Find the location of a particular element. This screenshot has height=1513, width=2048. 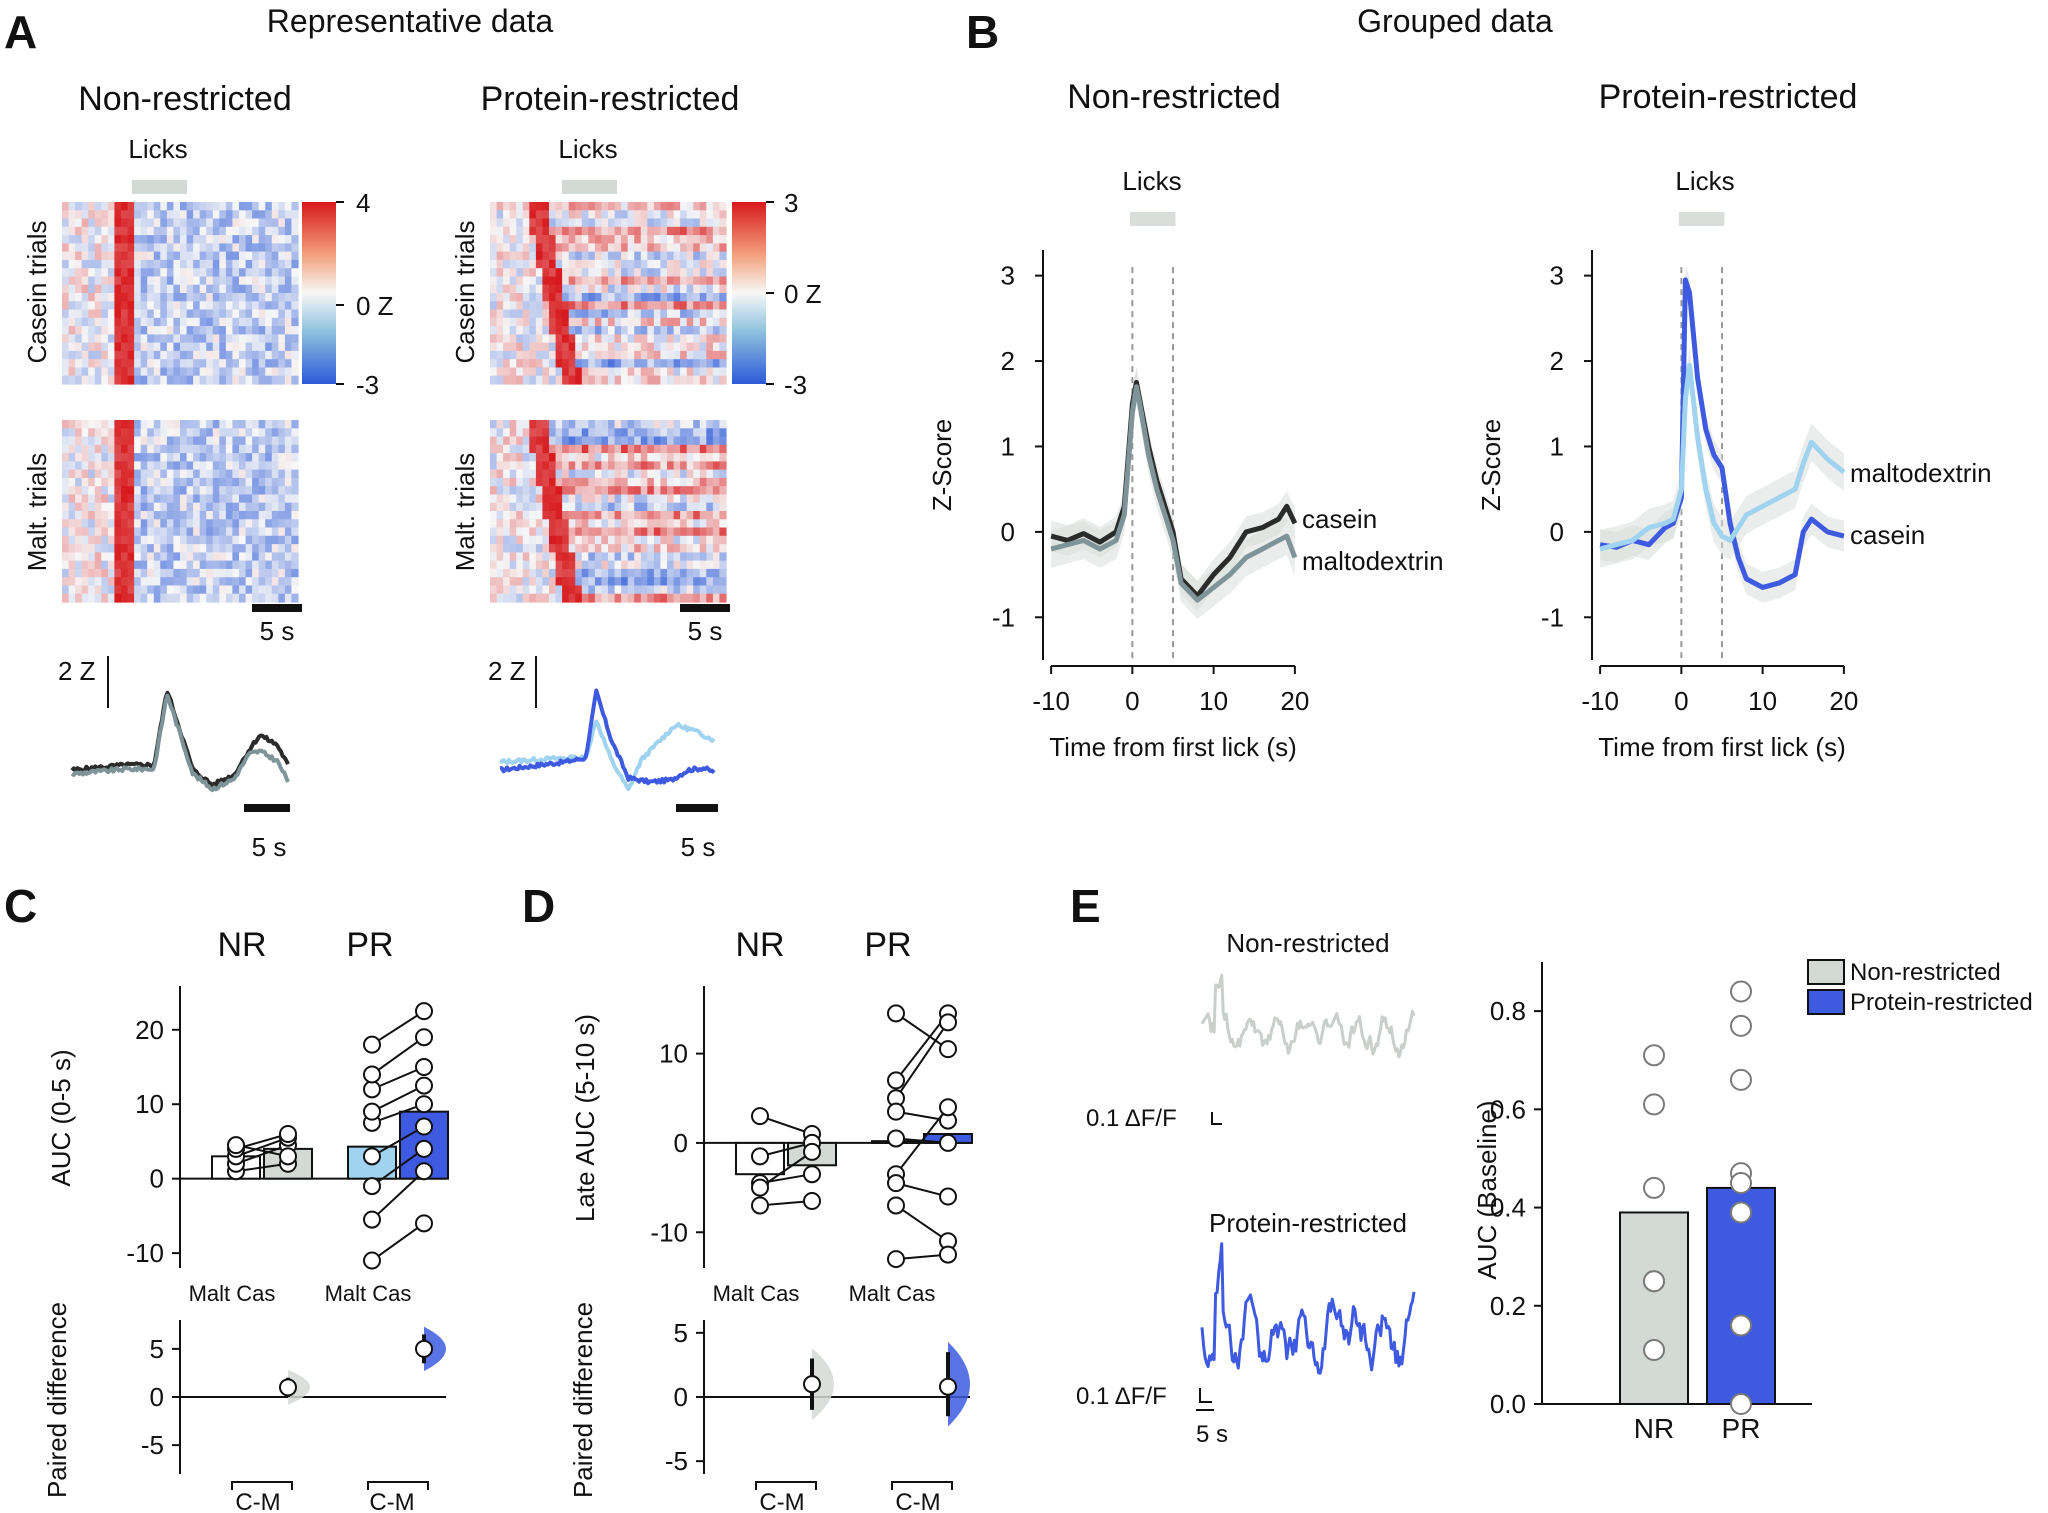

a-traces is located at coordinates (393, 740).